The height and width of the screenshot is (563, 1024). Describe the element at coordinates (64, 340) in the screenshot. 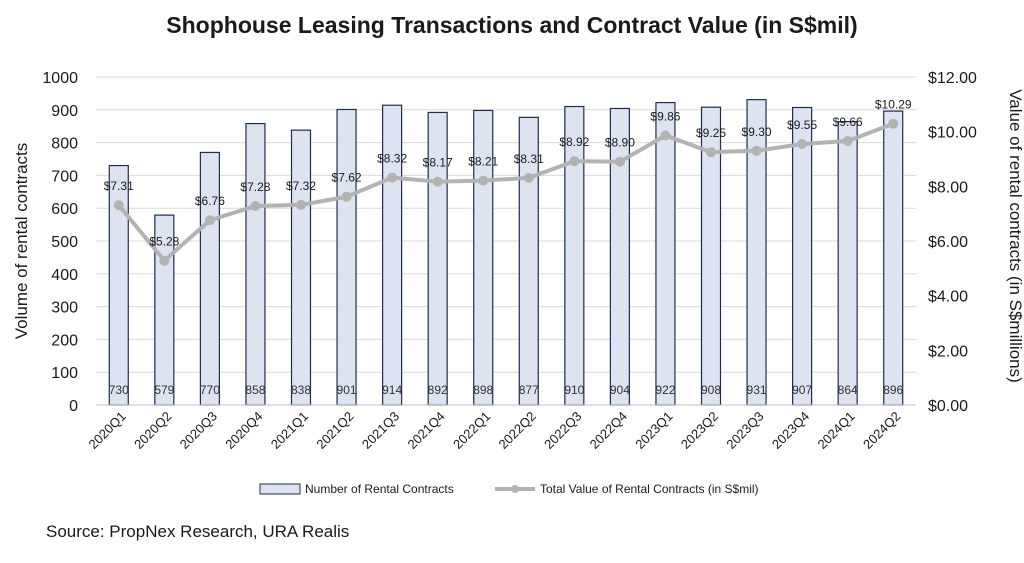

I see `y-tick-label: 200` at that location.